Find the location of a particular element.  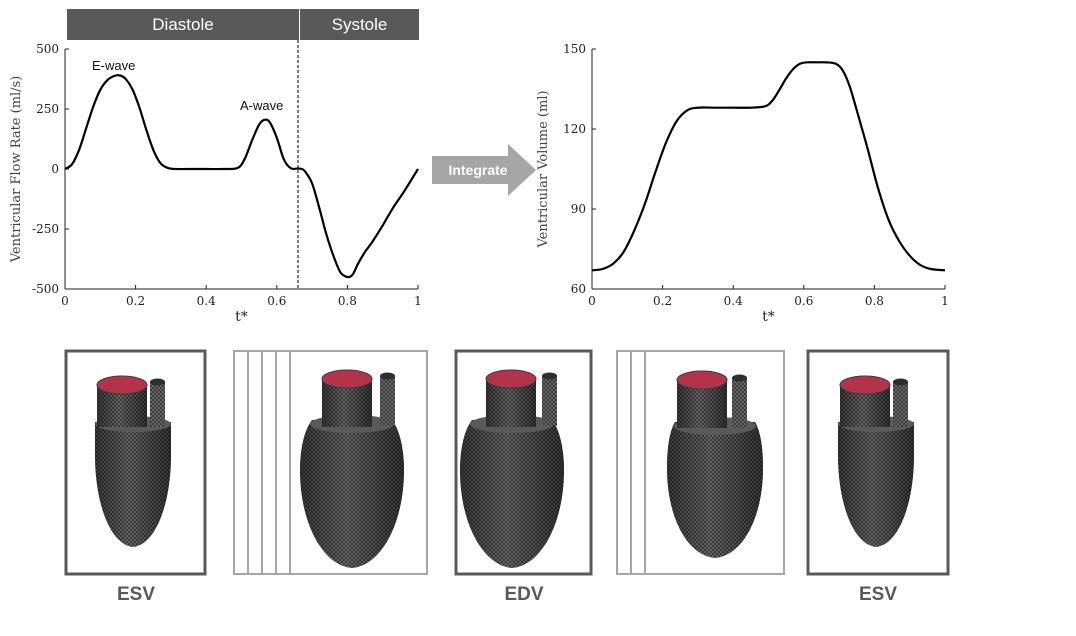

ventricle-mesh-edv is located at coordinates (512, 468).